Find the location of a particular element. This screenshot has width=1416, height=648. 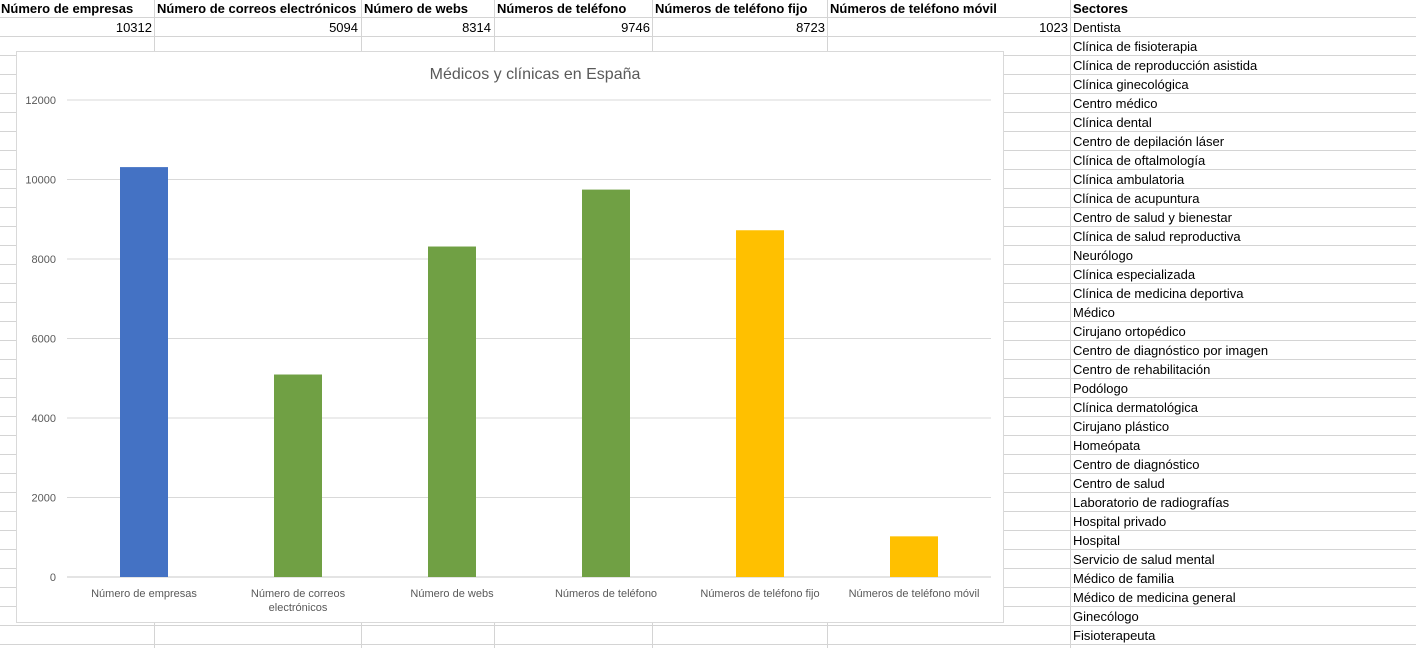

x-tick-label: Números de teléfono móvil is located at coordinates (914, 594).